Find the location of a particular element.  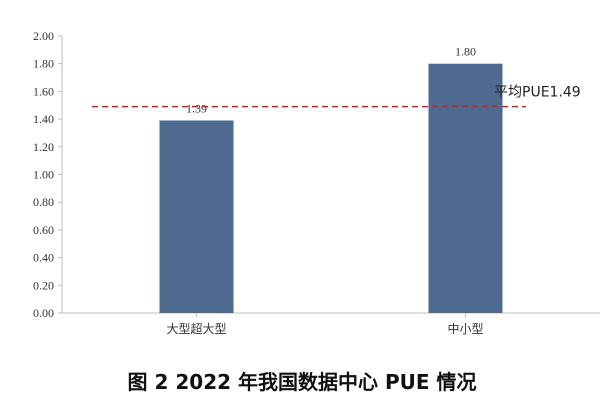

y-tick-label: 0.00 is located at coordinates (43, 313).